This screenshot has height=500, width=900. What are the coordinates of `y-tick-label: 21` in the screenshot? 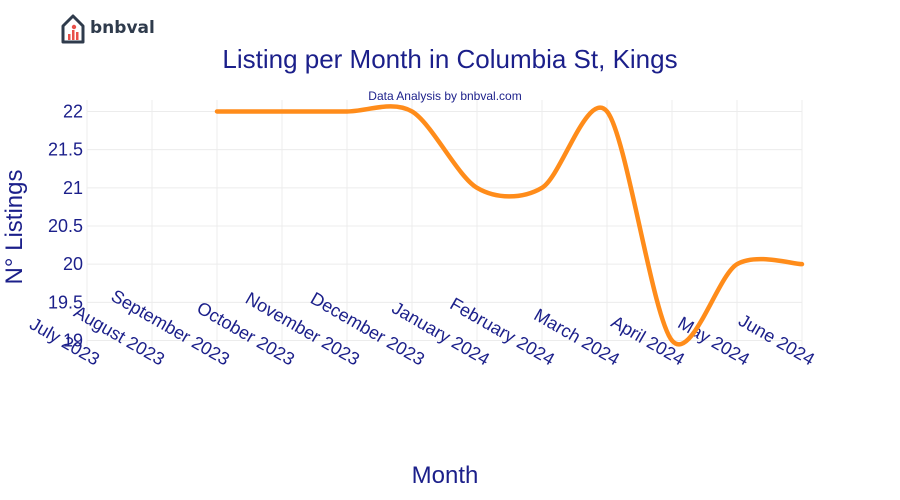 It's located at (73, 188).